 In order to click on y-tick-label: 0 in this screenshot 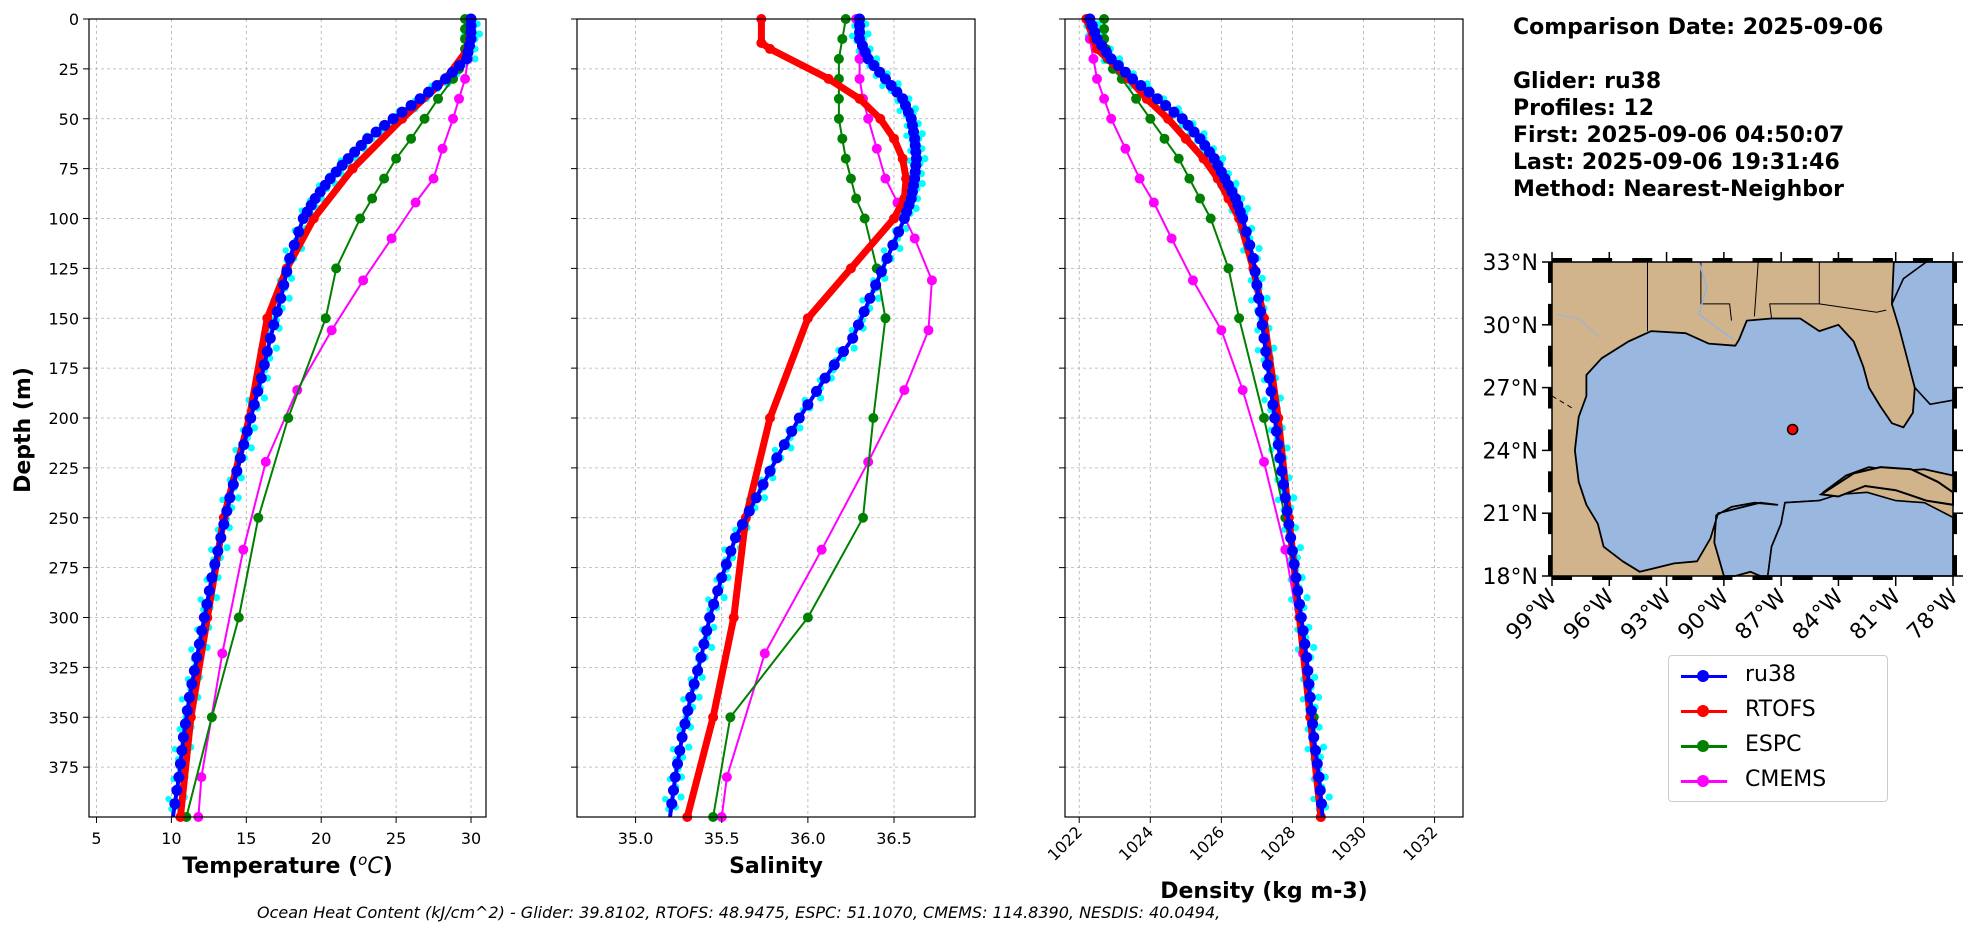, I will do `click(74, 19)`.